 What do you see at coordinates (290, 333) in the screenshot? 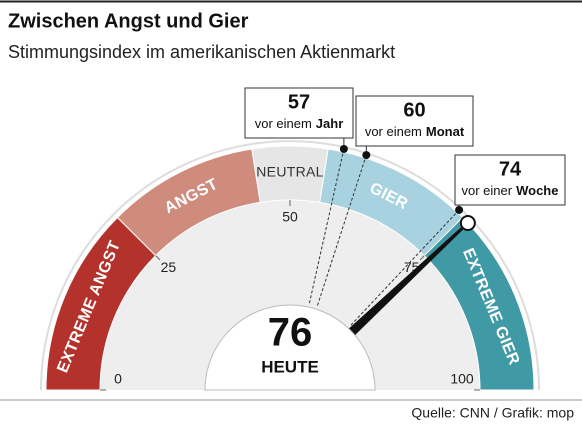
I see `current-value: 76` at bounding box center [290, 333].